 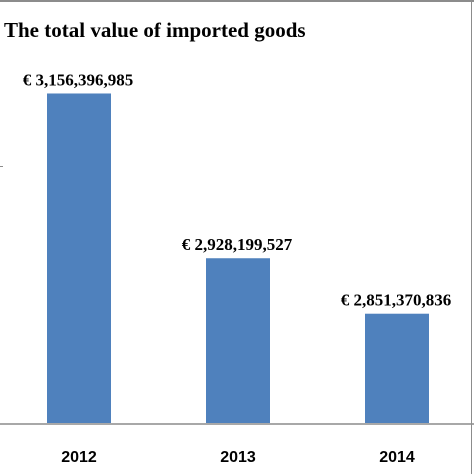 What do you see at coordinates (238, 457) in the screenshot?
I see `x-tick-label-2013: 2013` at bounding box center [238, 457].